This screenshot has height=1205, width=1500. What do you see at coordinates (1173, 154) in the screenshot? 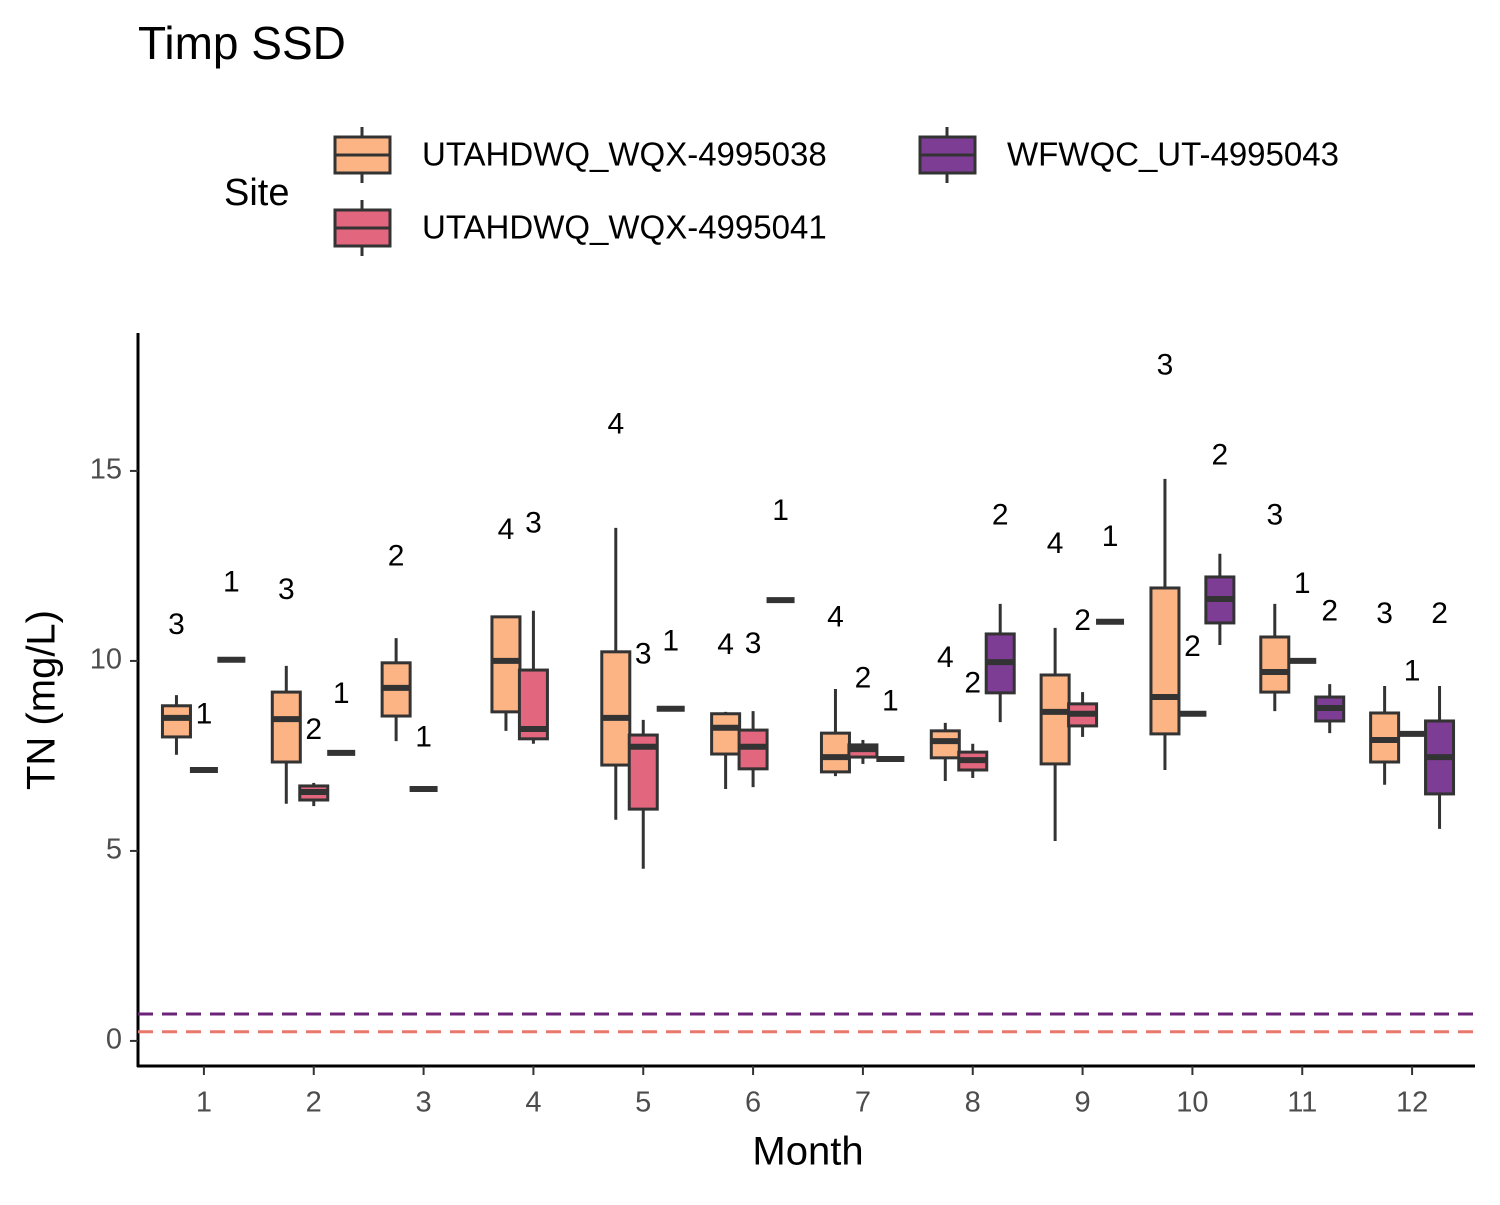
I see `legend-label: WFWQC_UT-4995043` at bounding box center [1173, 154].